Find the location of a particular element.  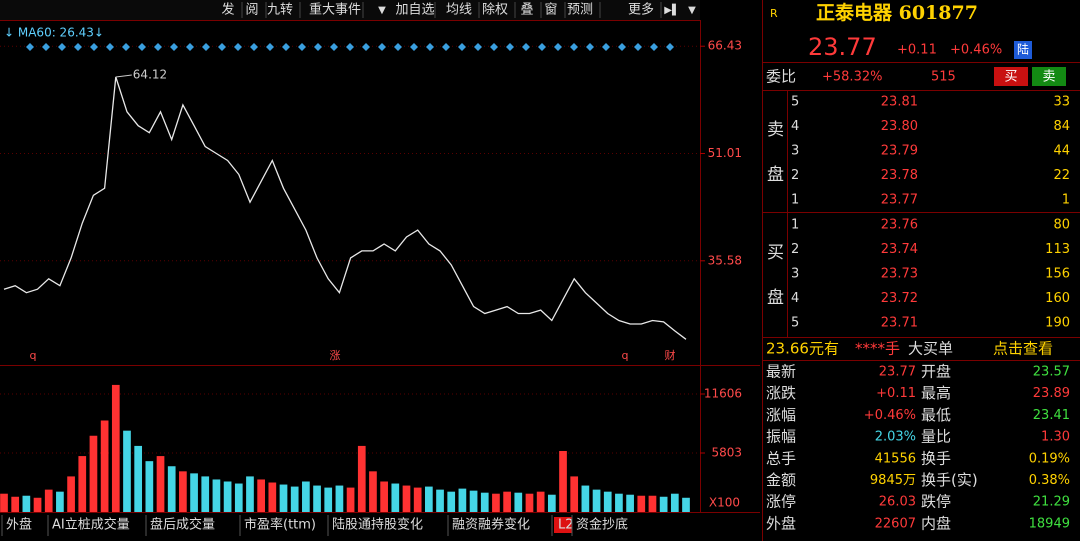

level: 5 is located at coordinates (795, 102).